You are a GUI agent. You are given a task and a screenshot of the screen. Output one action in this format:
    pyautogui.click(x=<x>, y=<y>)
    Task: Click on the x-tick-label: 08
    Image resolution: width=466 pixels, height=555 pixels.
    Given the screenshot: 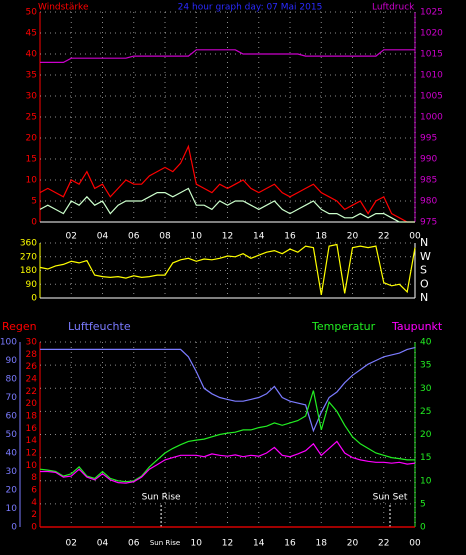 What is the action you would take?
    pyautogui.click(x=165, y=237)
    